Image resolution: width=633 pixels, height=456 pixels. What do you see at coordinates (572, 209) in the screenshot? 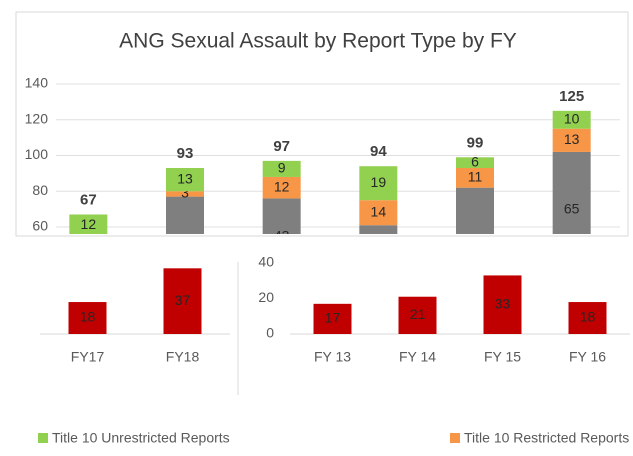
I see `segment-label: 65` at bounding box center [572, 209].